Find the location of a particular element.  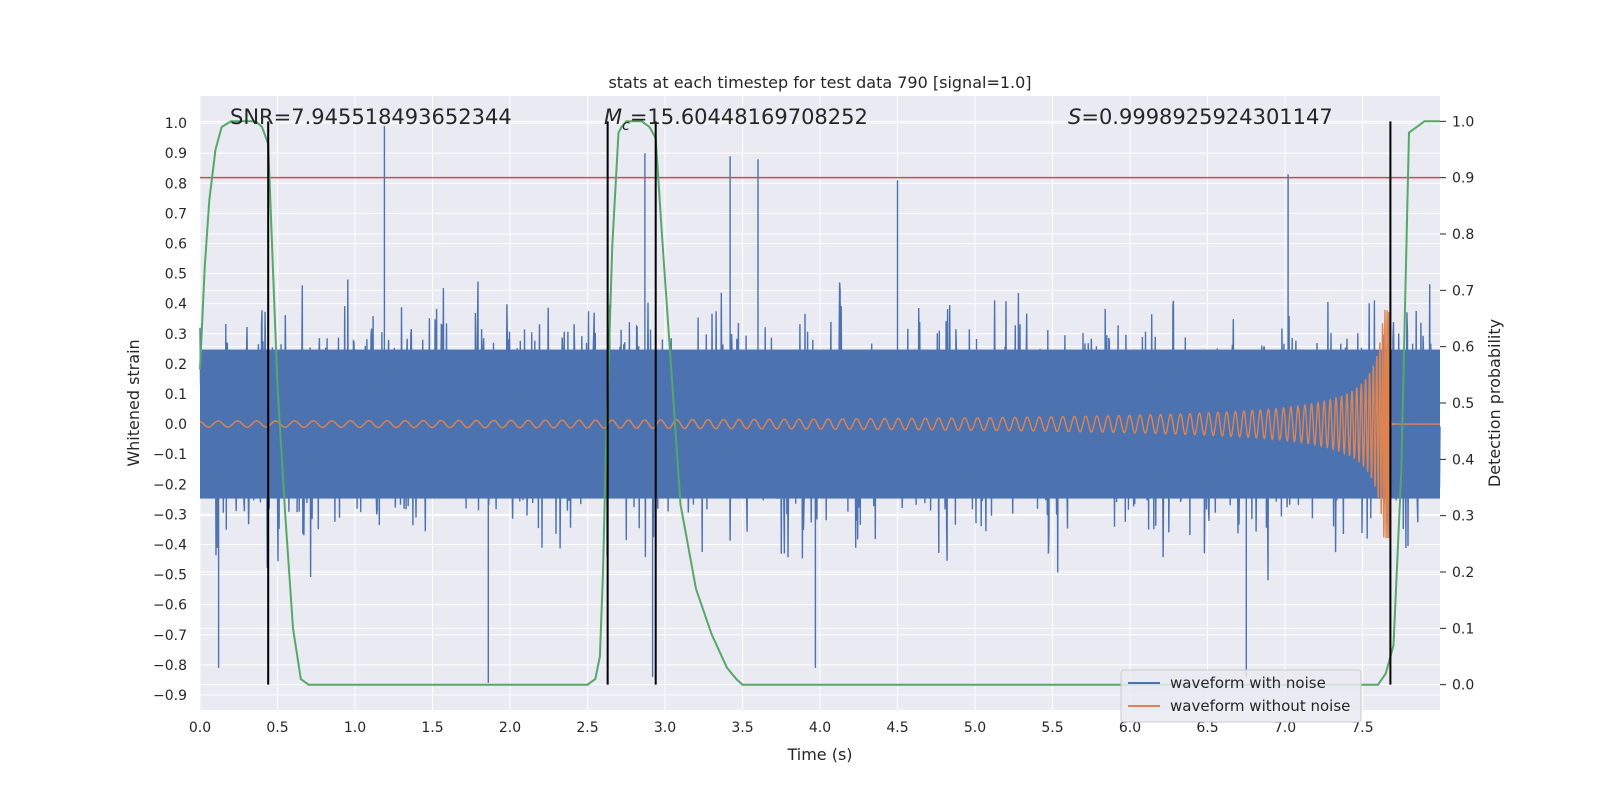

y-tick-label: 0.9 is located at coordinates (176, 154).